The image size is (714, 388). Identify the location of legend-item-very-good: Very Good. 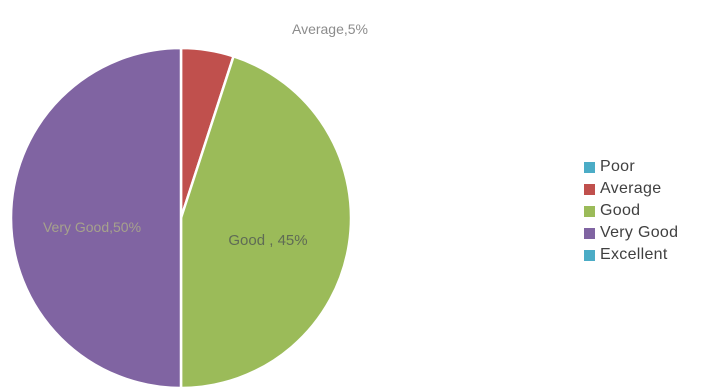
(631, 233).